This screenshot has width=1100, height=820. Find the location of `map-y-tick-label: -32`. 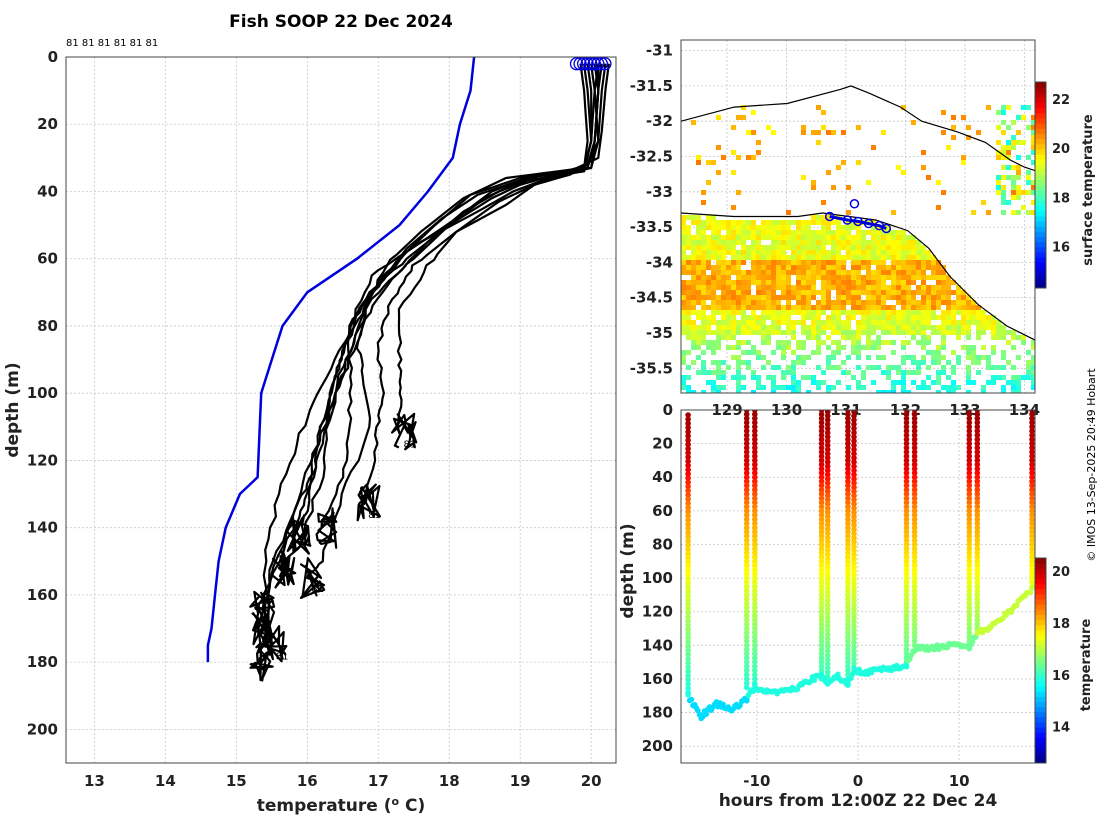

map-y-tick-label: -32 is located at coordinates (659, 121).